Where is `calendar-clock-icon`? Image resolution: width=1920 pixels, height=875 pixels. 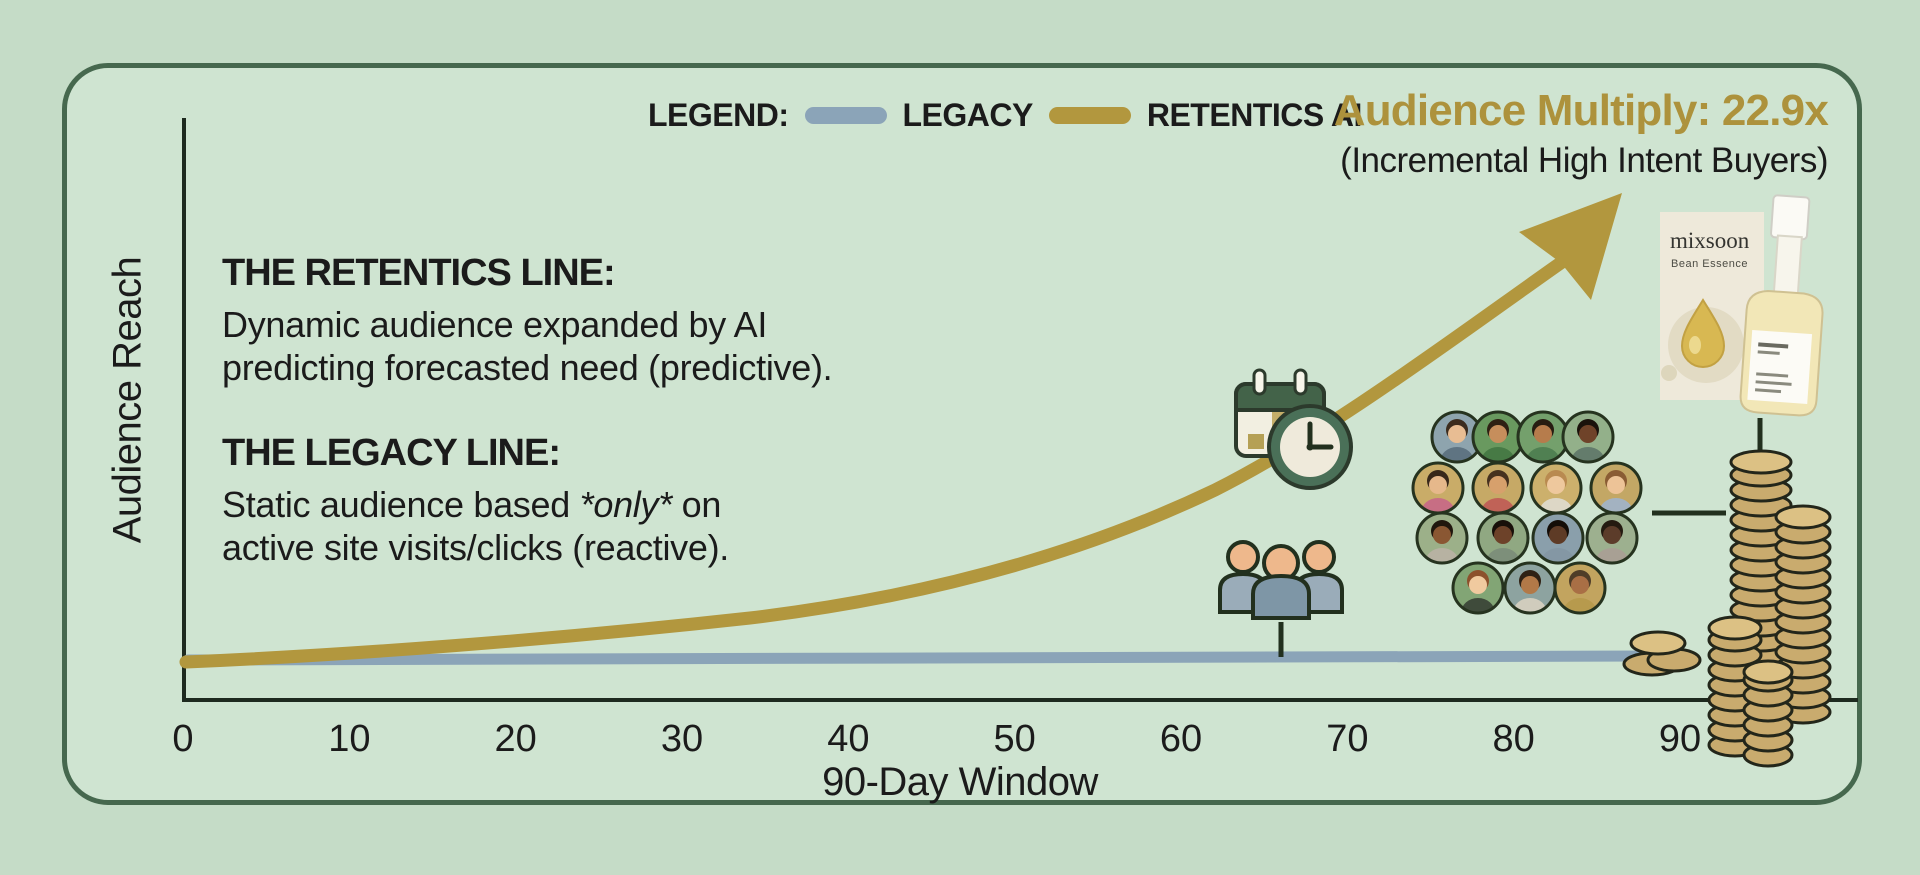
calendar-clock-icon is located at coordinates (1293, 429).